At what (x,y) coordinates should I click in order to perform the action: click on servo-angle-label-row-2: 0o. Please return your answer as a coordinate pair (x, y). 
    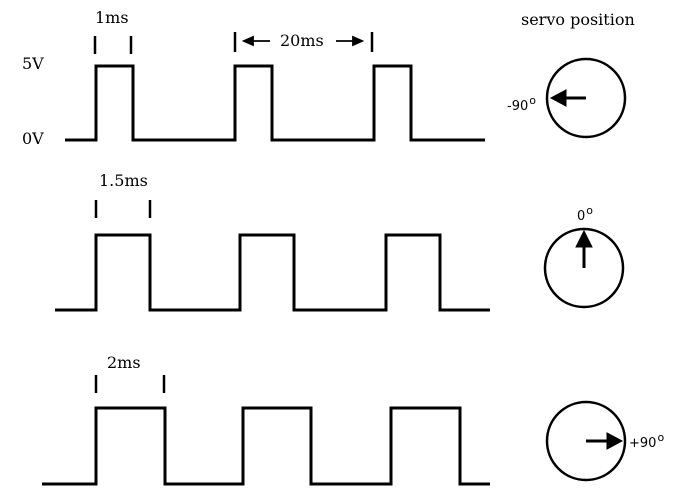
    Looking at the image, I should click on (585, 214).